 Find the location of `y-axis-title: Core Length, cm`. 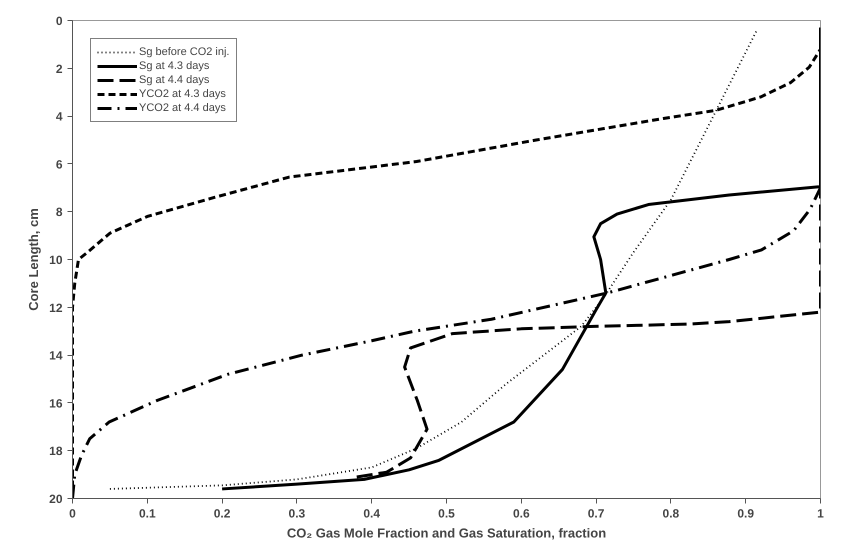

y-axis-title: Core Length, cm is located at coordinates (34, 259).